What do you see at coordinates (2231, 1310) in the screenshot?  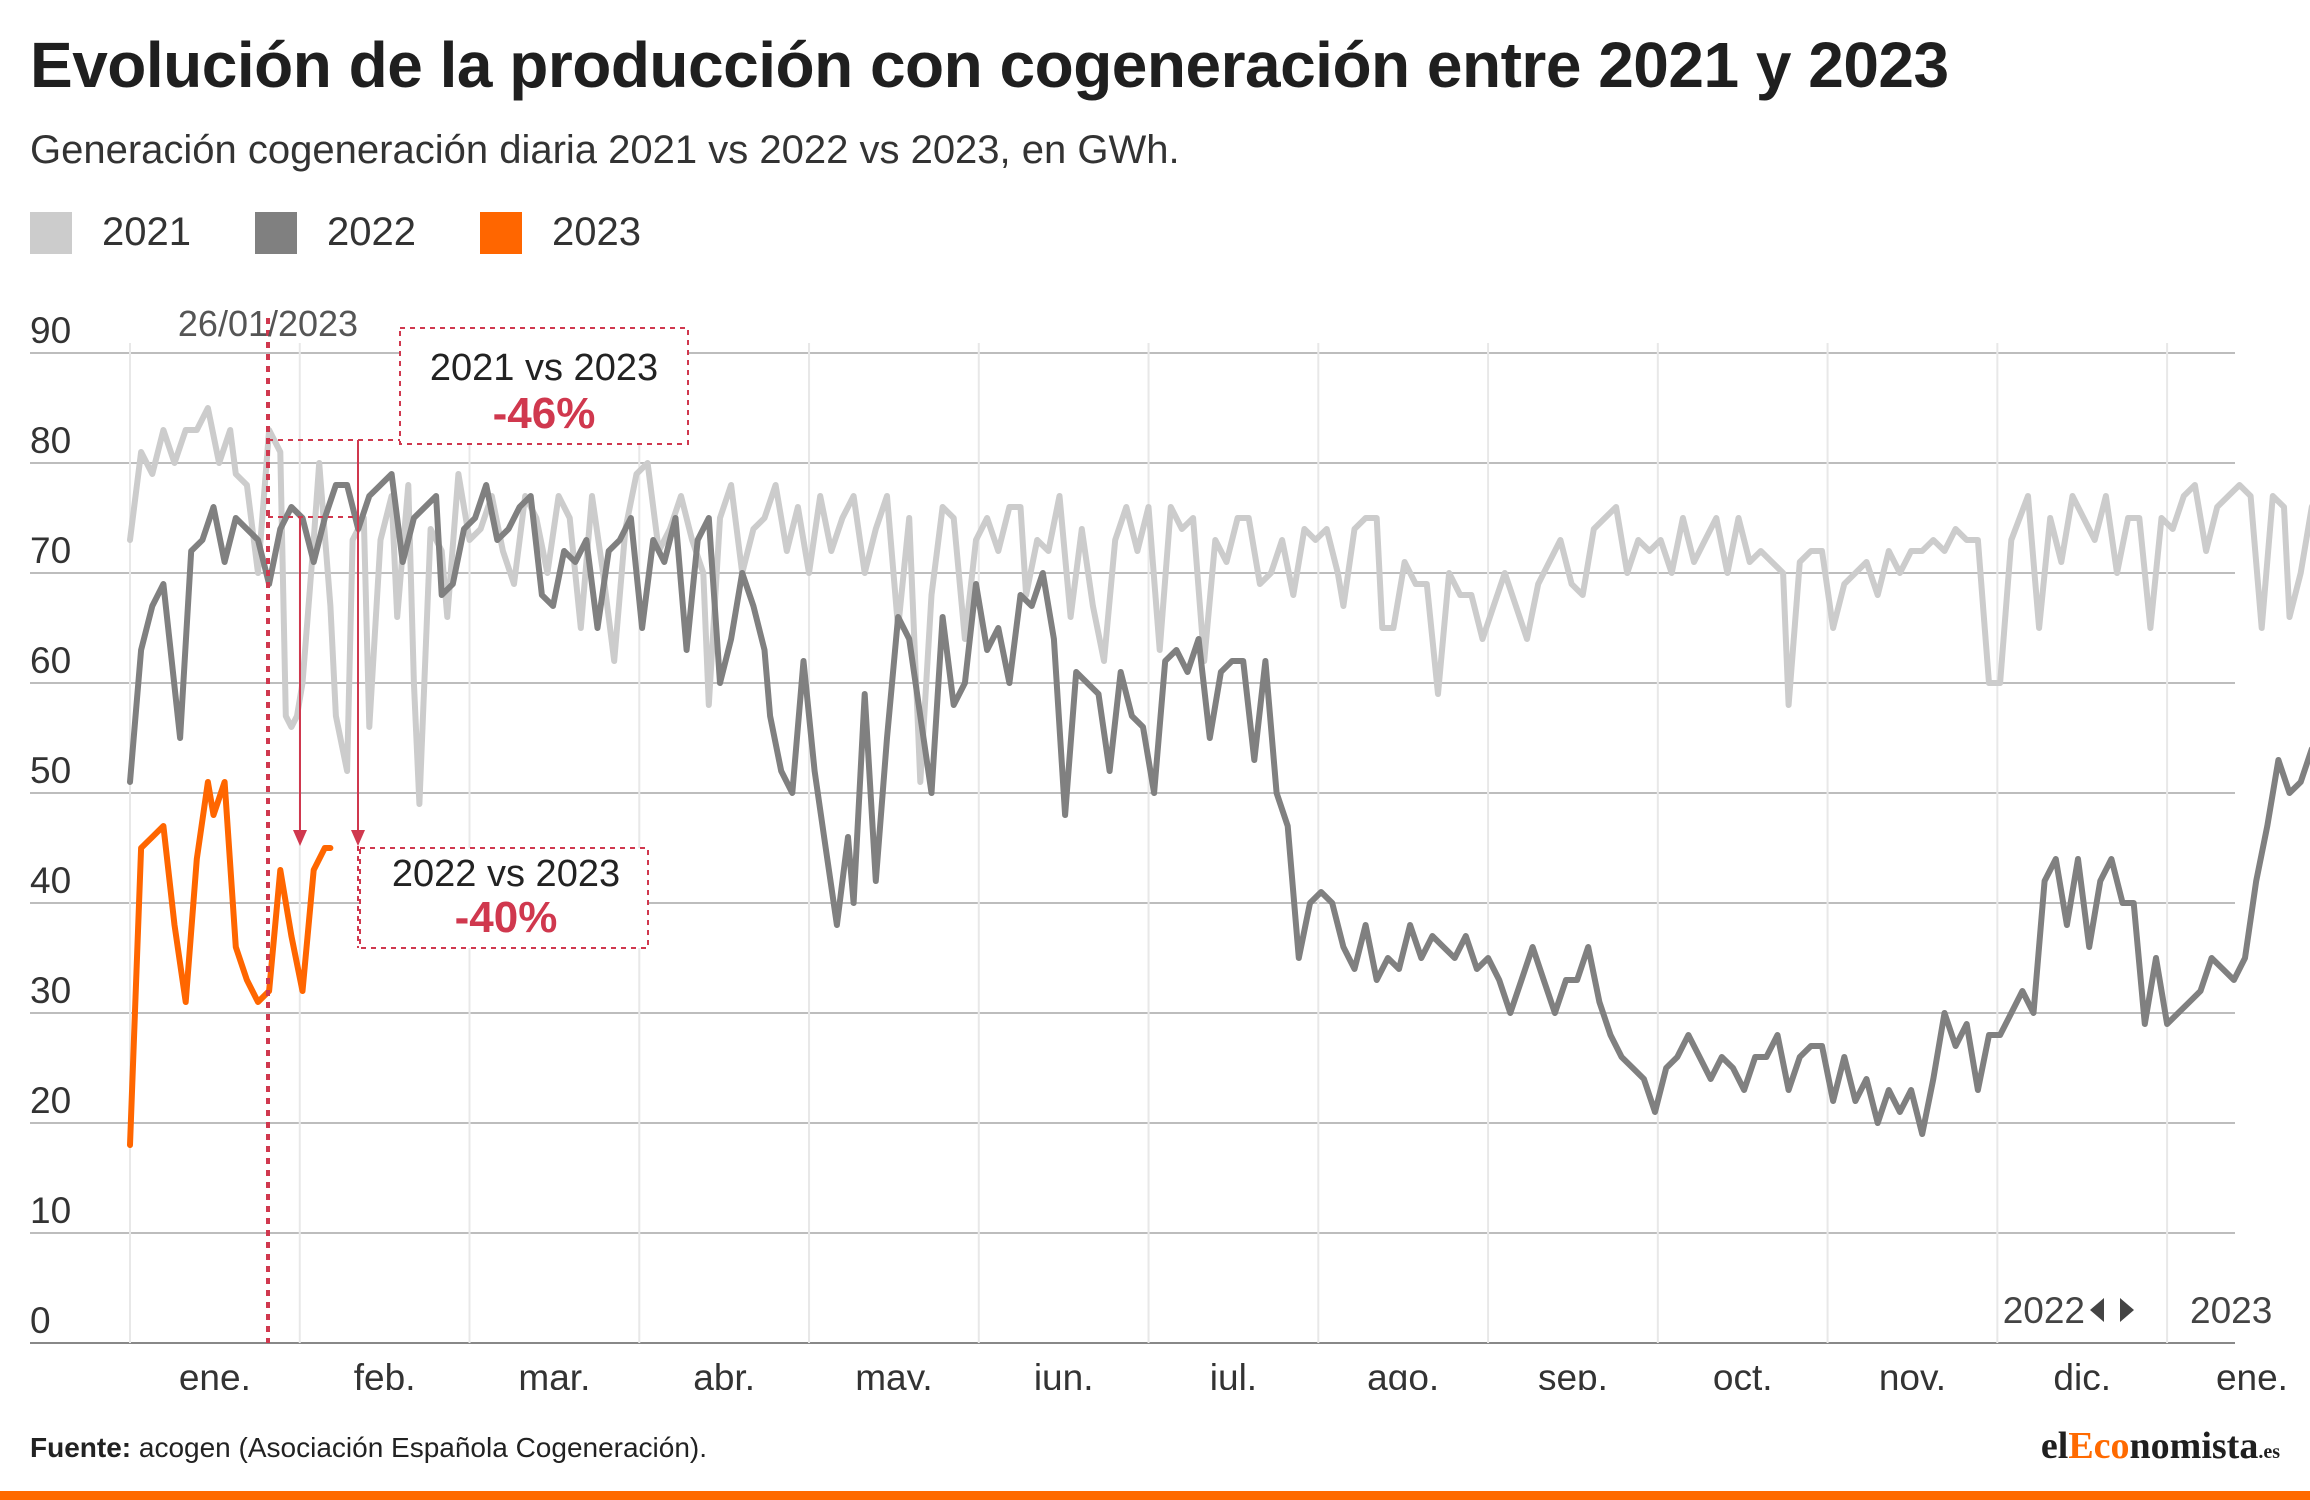 I see `nav-right-label: 2023` at bounding box center [2231, 1310].